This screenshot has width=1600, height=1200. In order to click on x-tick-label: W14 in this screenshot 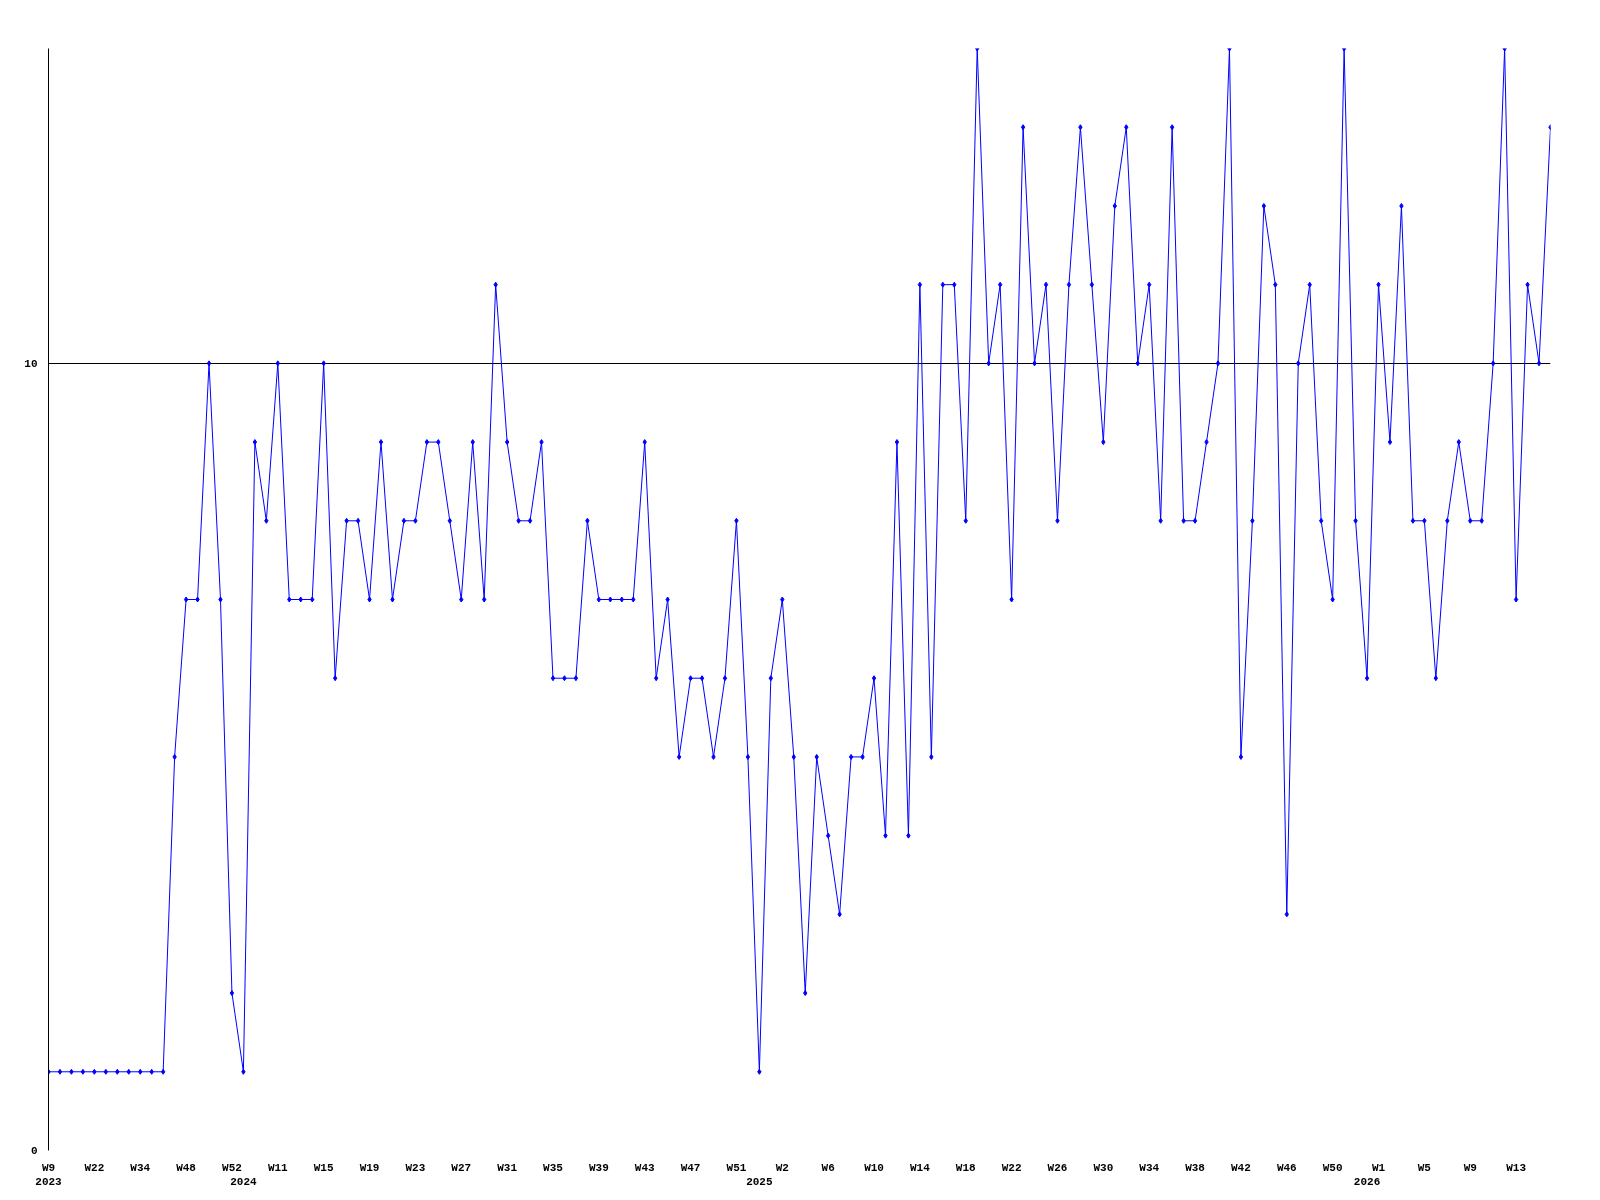, I will do `click(920, 1167)`.